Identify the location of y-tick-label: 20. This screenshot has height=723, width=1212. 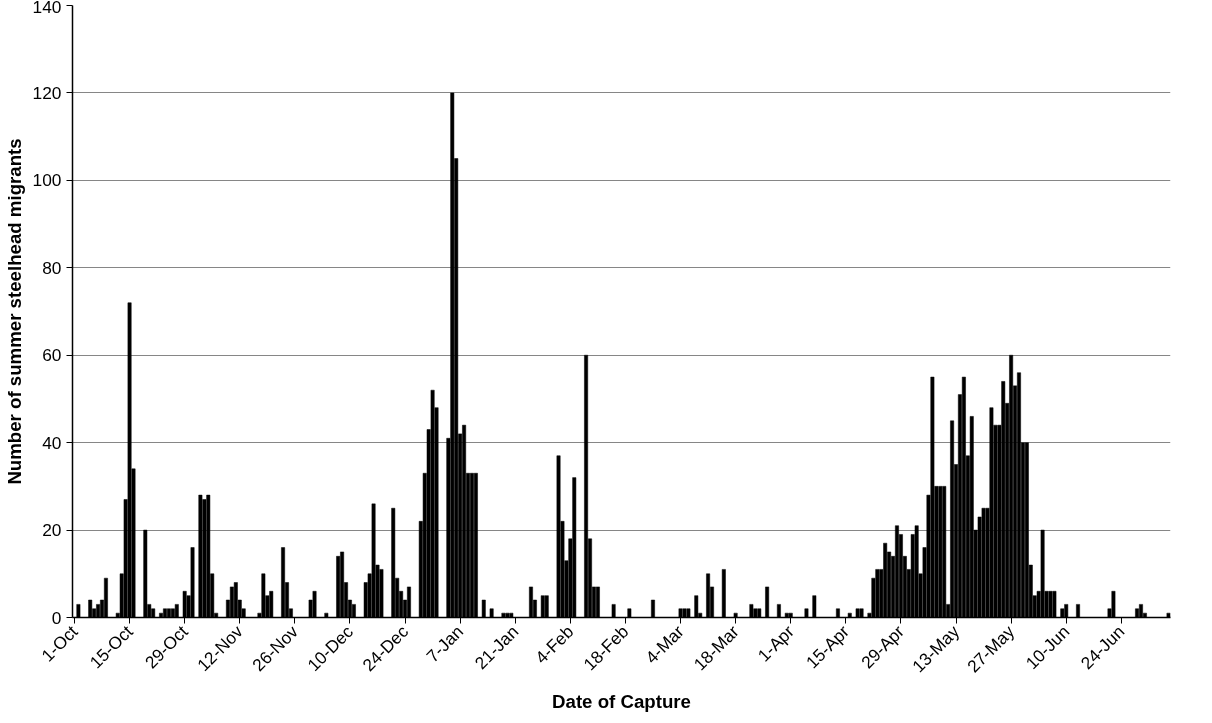
(52, 530).